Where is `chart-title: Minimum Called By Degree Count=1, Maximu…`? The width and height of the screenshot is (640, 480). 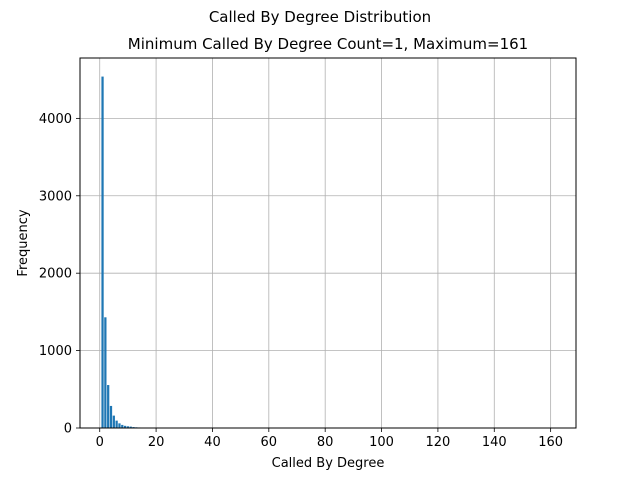
chart-title: Minimum Called By Degree Count=1, Maximu… is located at coordinates (328, 44).